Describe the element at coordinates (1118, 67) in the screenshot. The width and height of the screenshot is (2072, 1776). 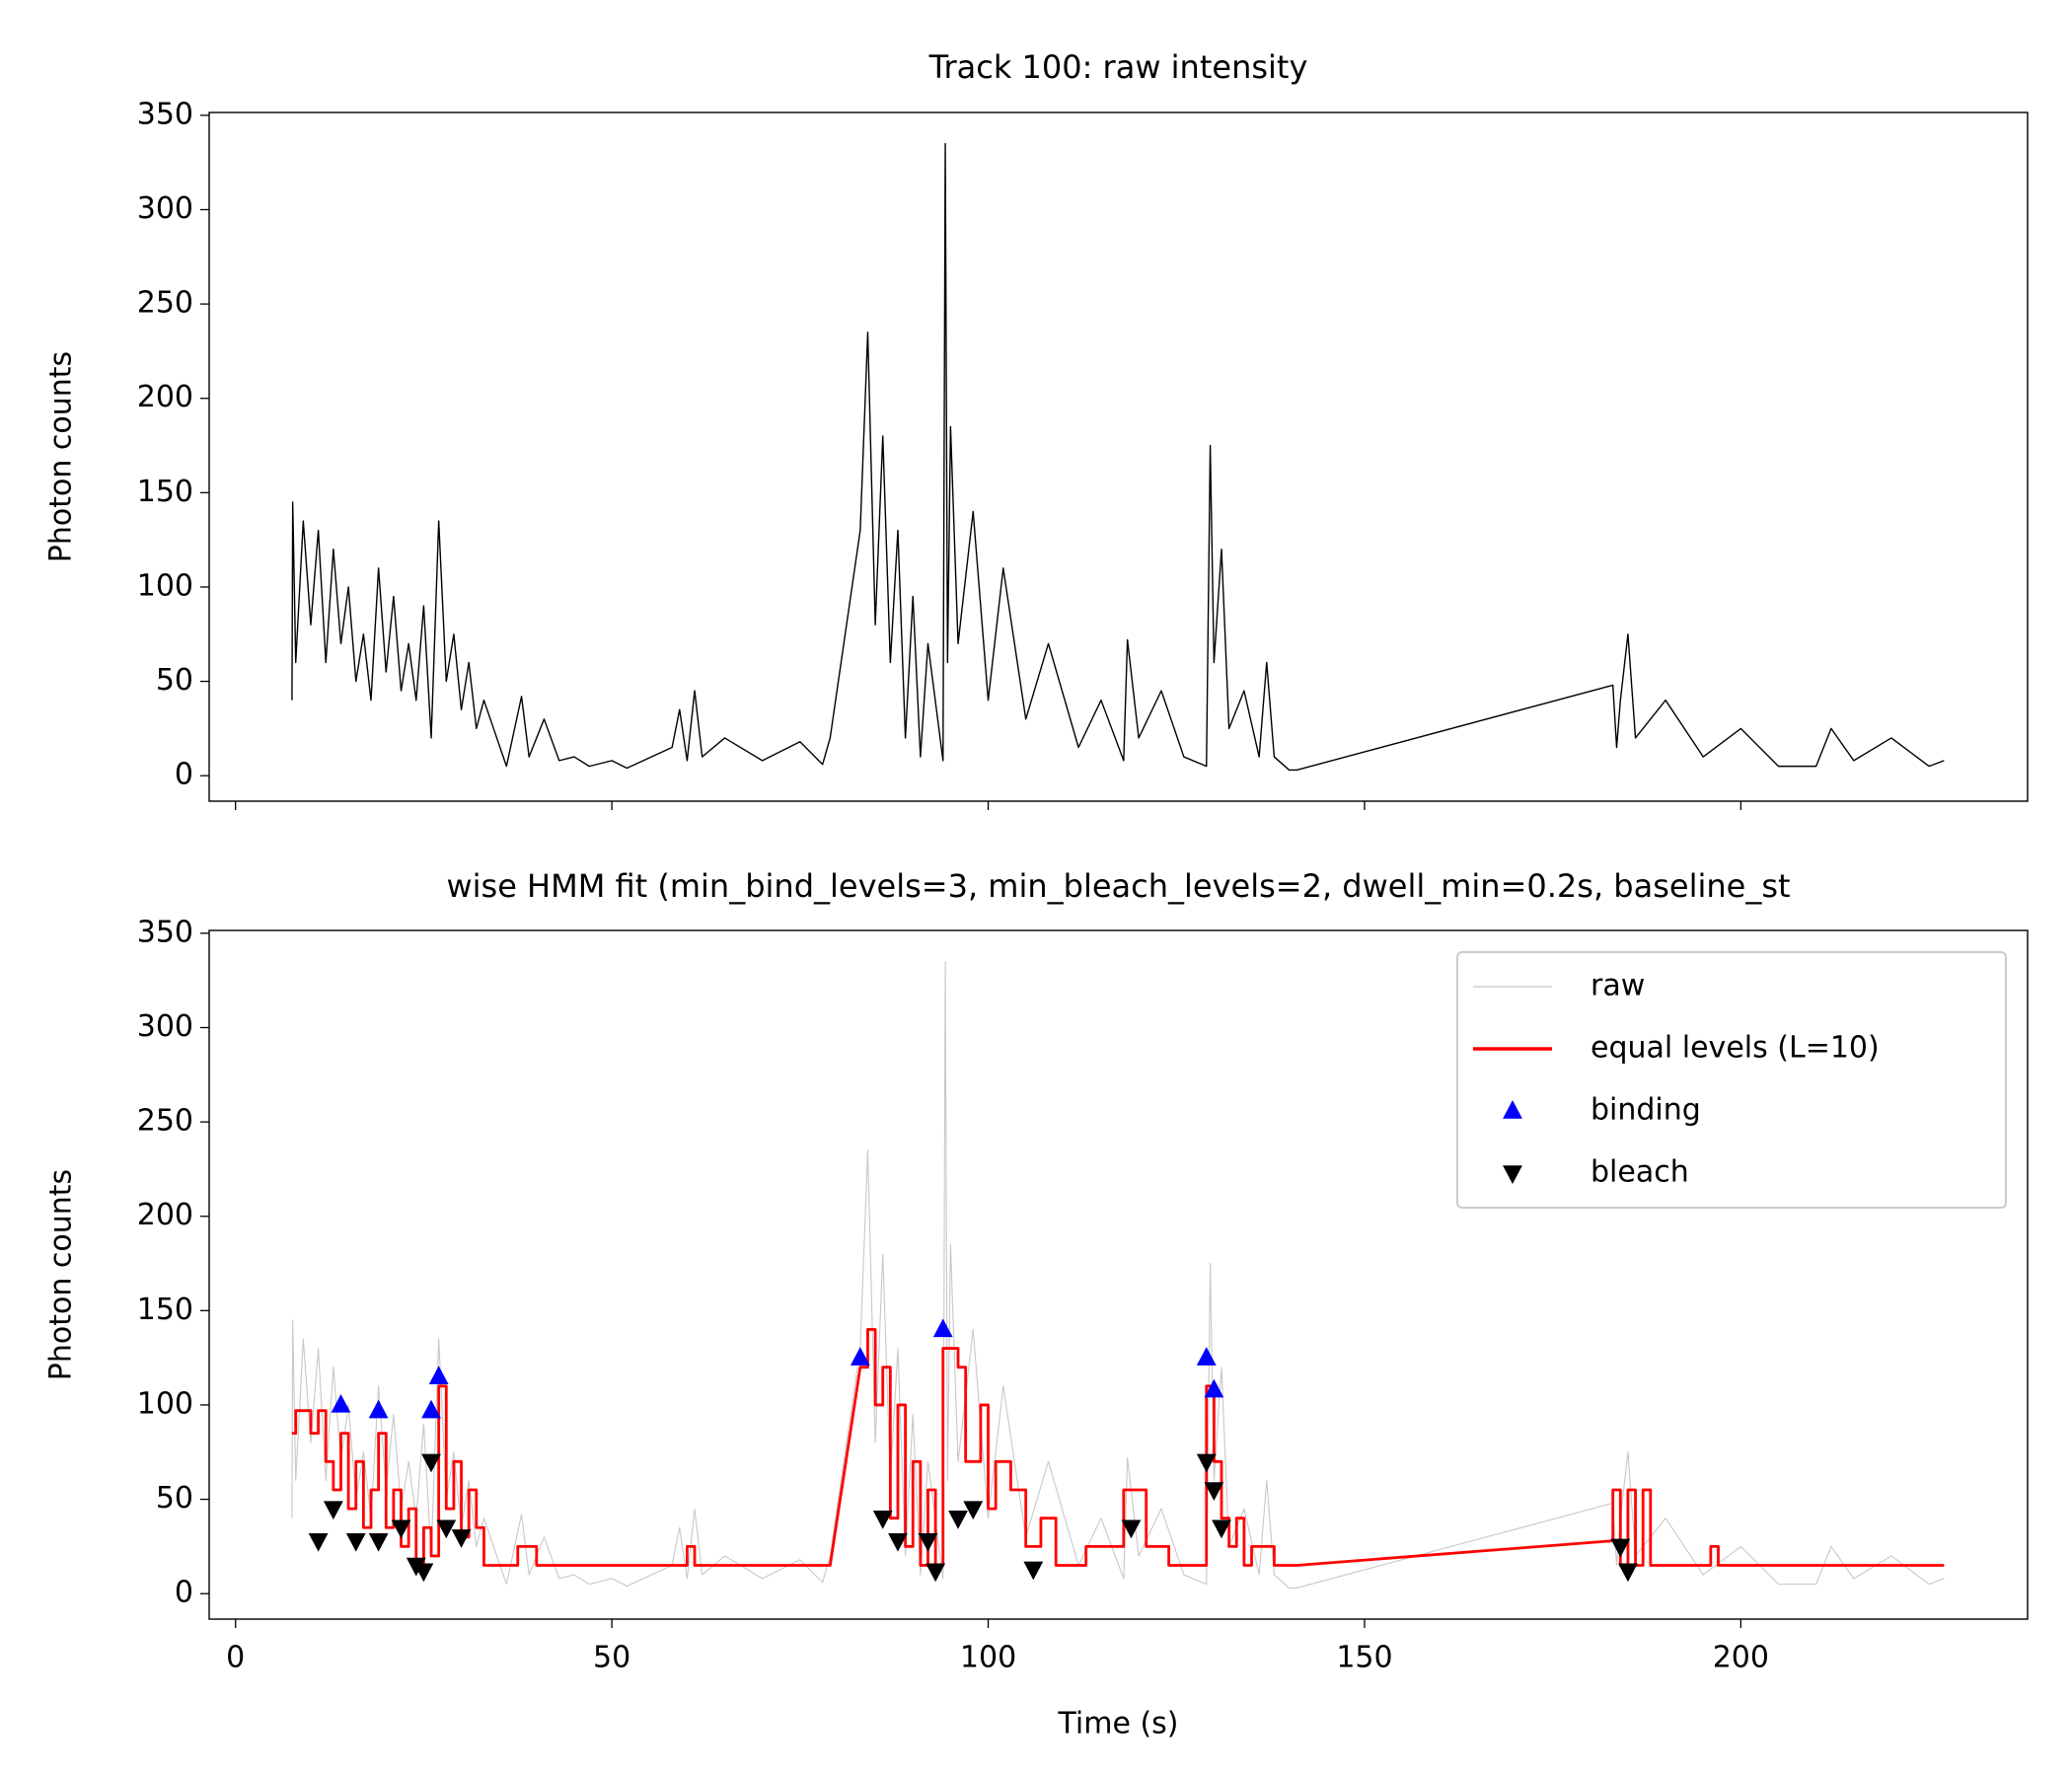
I see `chart-title: Track 100: raw intensity` at that location.